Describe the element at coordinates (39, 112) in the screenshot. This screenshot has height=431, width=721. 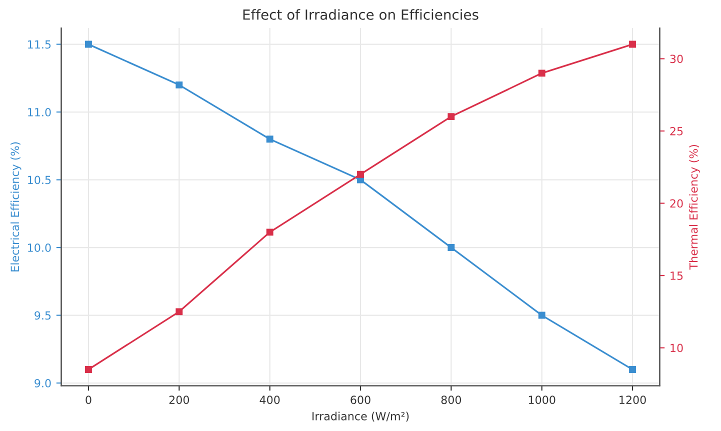
I see `y-tick-label: 11.0` at that location.